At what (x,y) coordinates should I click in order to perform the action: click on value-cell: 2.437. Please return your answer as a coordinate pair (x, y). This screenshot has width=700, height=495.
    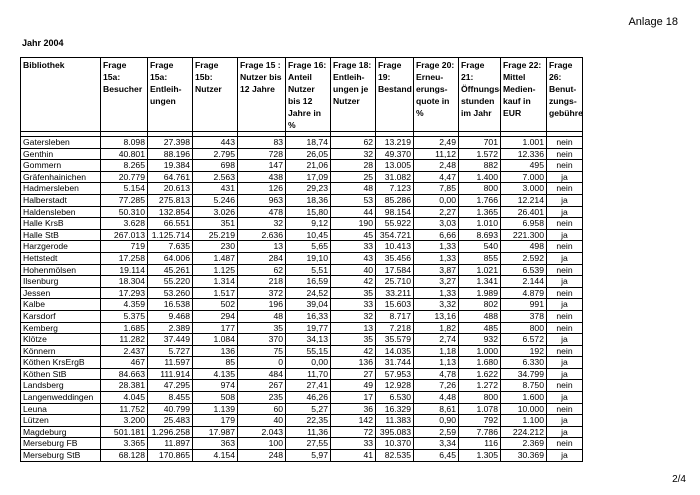
    Looking at the image, I should click on (124, 351).